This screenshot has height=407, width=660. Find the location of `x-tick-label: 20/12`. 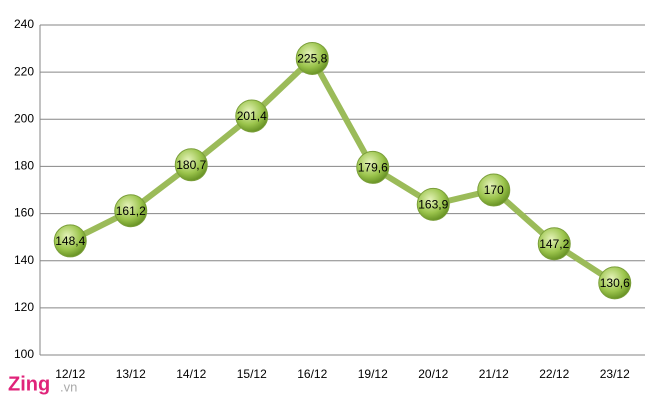

x-tick-label: 20/12 is located at coordinates (433, 374).